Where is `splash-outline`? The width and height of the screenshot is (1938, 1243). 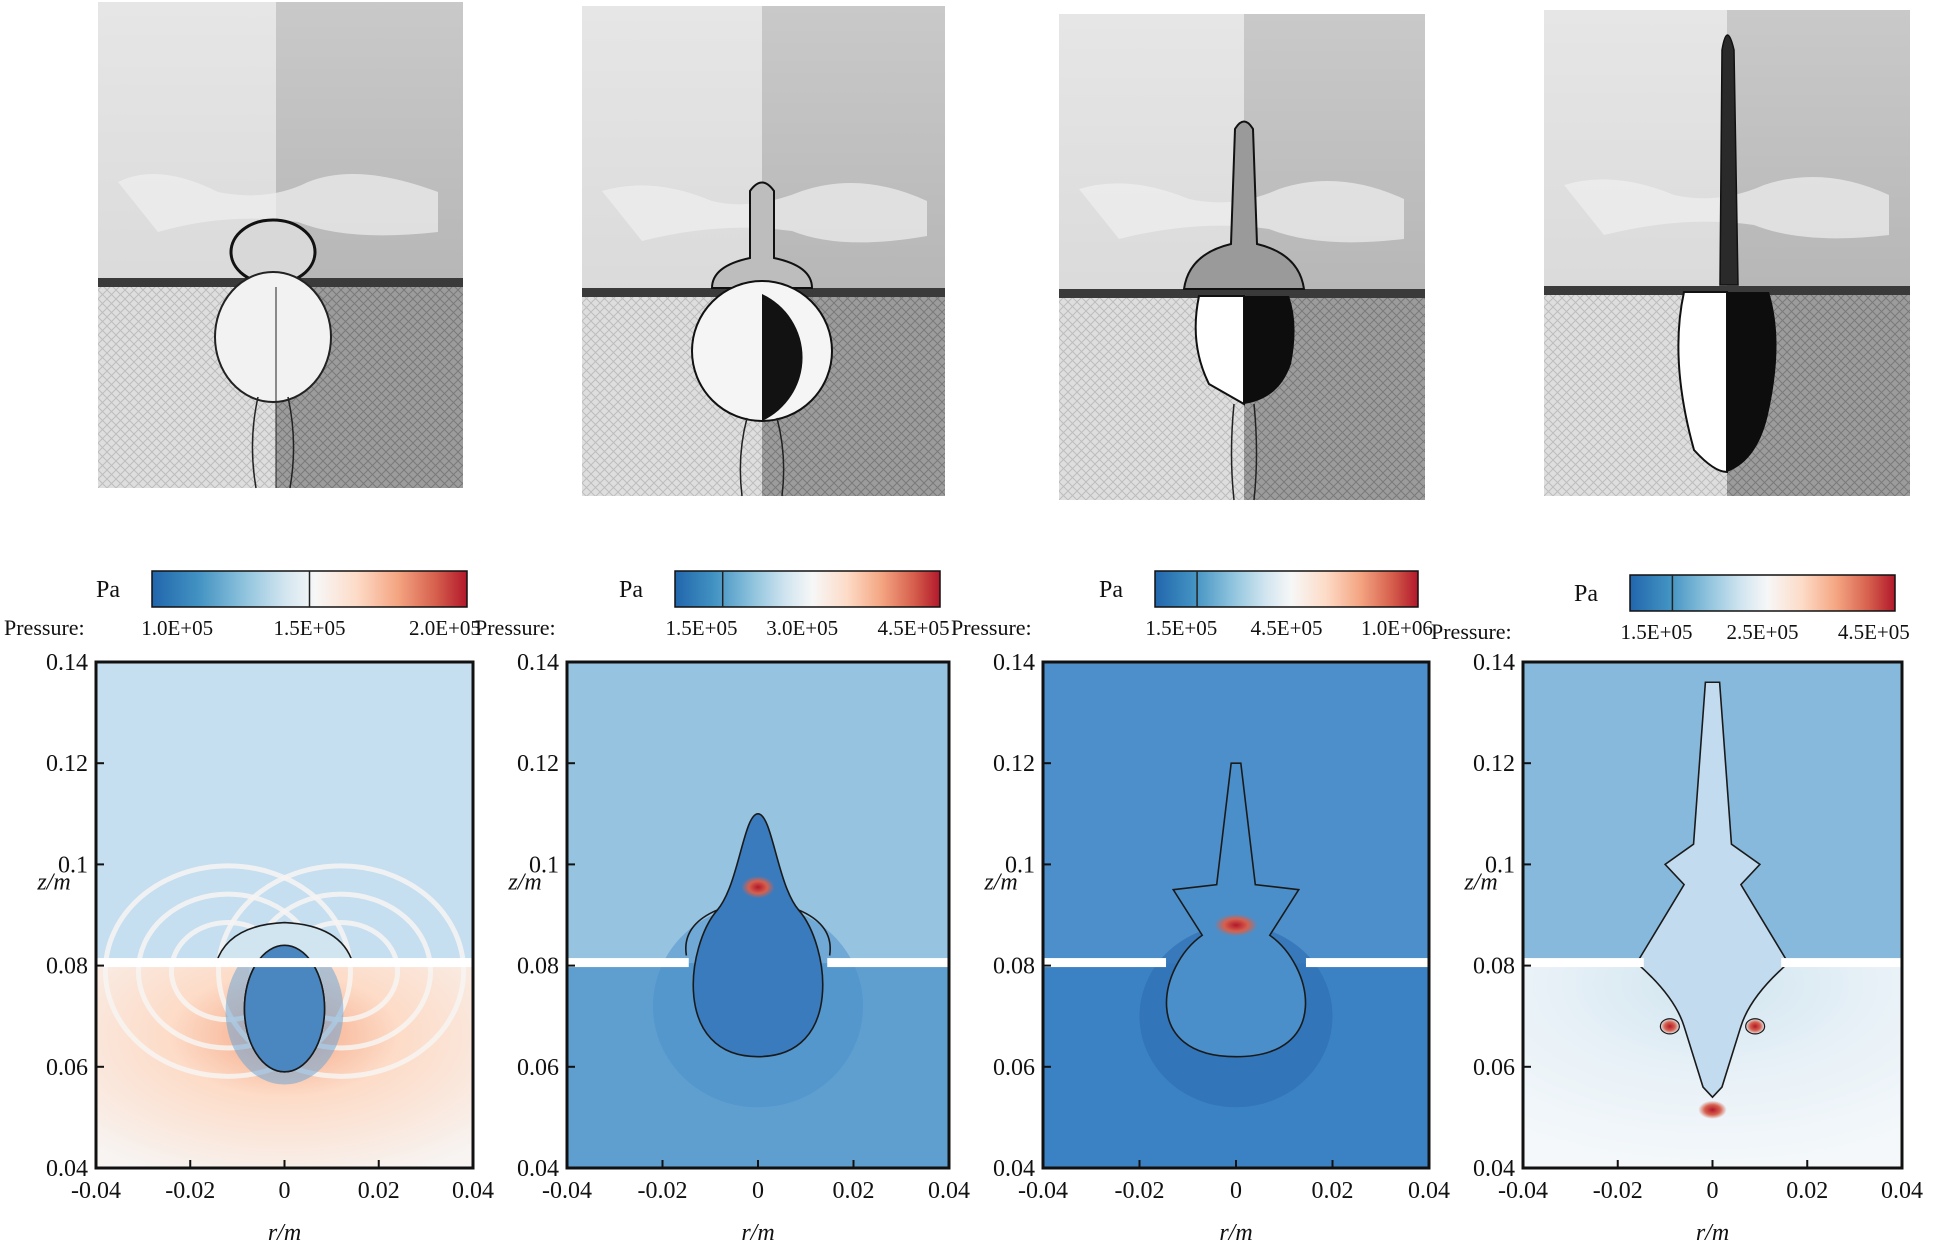
splash-outline is located at coordinates (758, 932).